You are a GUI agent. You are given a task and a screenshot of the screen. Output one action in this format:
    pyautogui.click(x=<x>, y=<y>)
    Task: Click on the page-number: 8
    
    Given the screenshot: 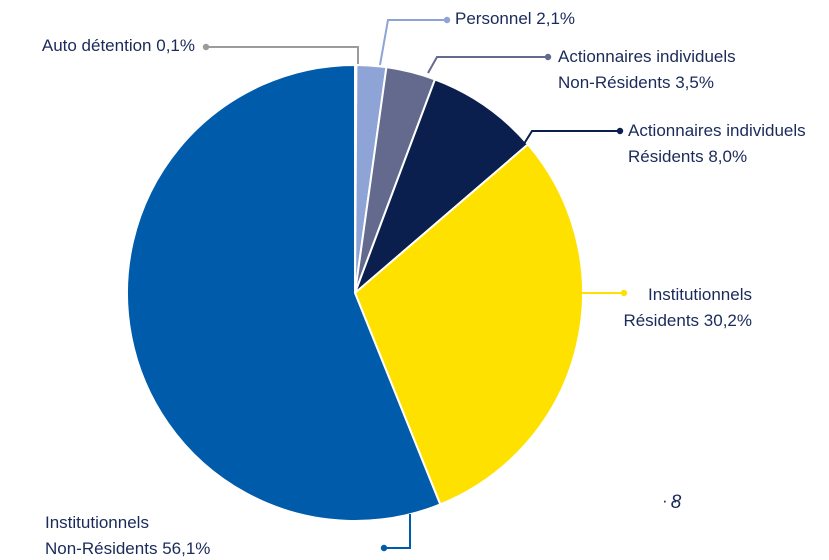 What is the action you would take?
    pyautogui.click(x=676, y=502)
    